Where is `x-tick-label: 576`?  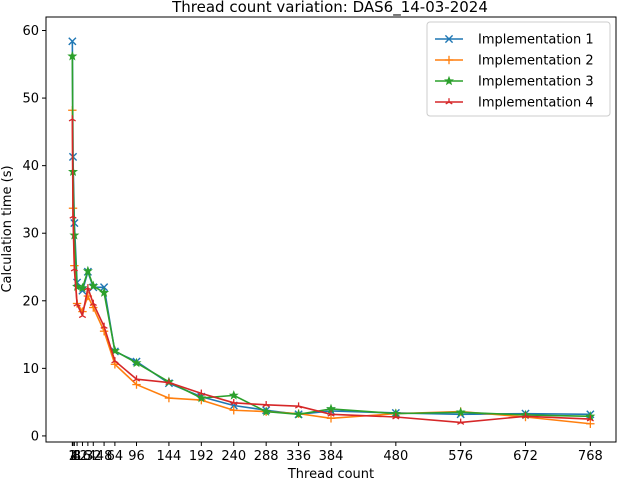
x-tick-label: 576 is located at coordinates (460, 456).